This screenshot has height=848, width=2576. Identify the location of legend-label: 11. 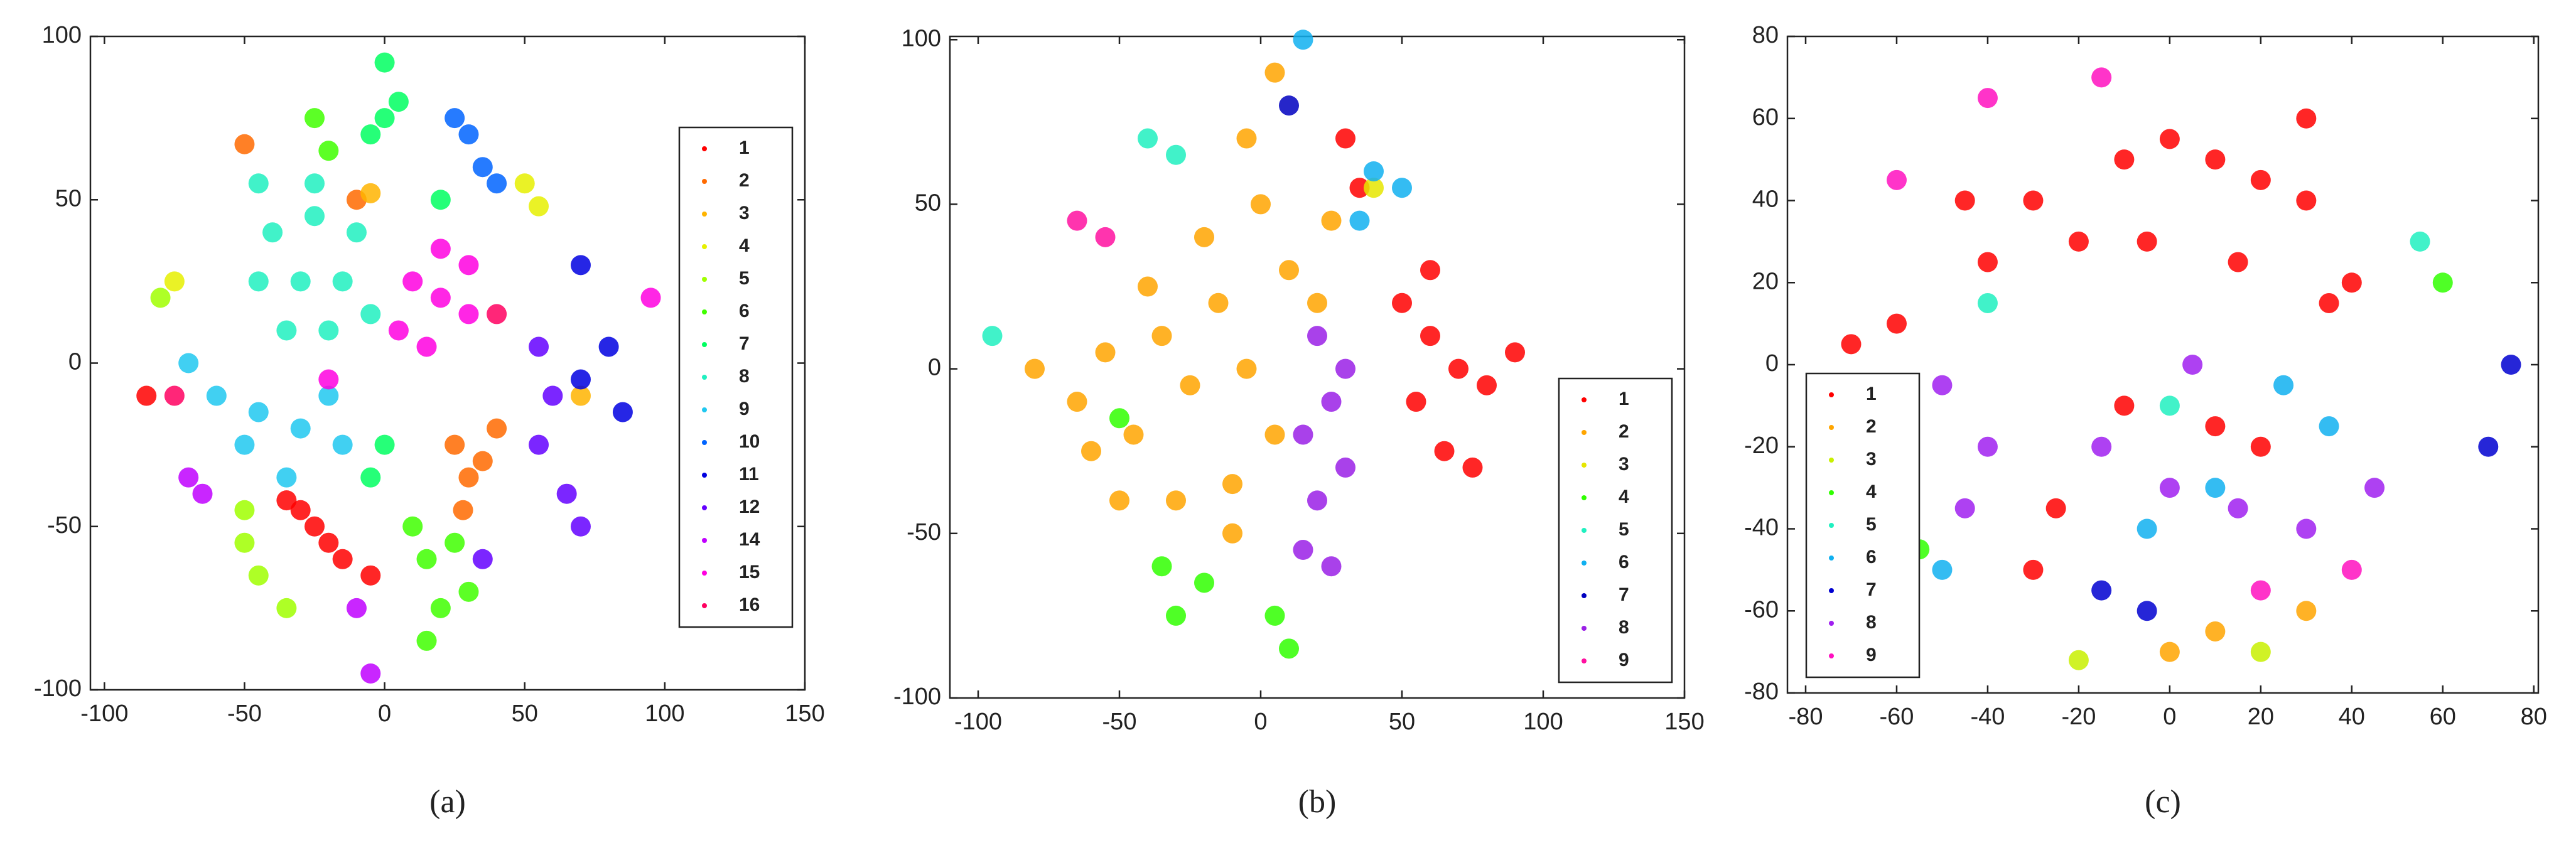
(749, 474).